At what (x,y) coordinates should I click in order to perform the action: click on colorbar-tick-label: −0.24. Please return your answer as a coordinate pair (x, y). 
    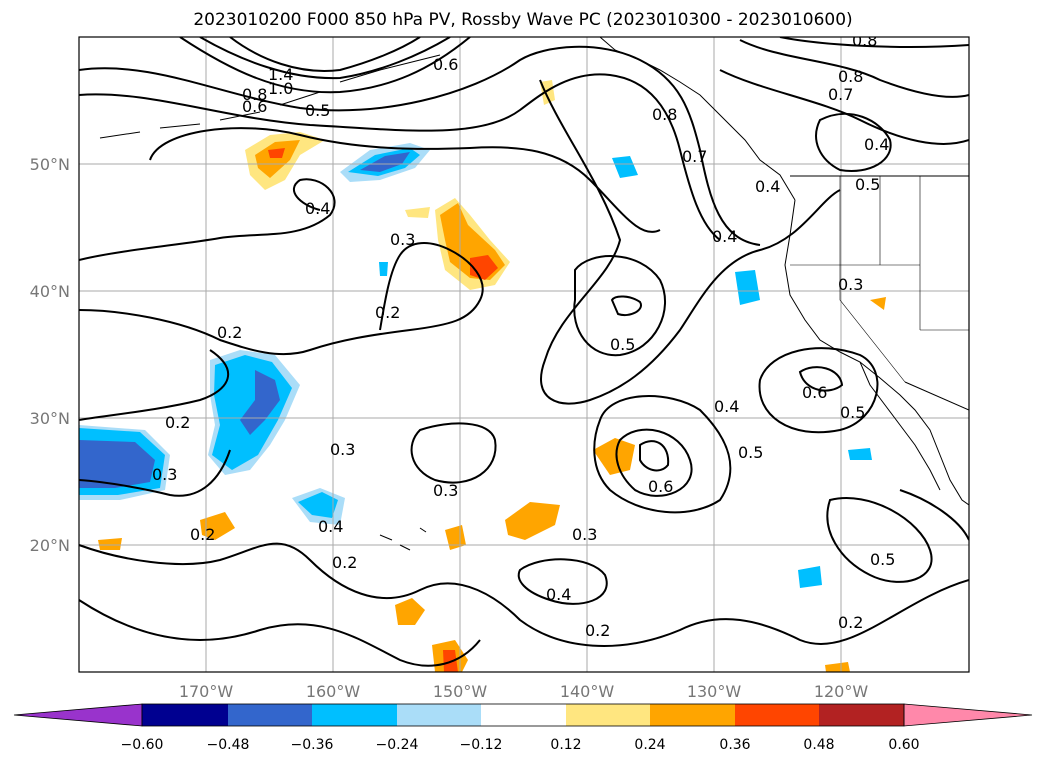
    Looking at the image, I should click on (397, 745).